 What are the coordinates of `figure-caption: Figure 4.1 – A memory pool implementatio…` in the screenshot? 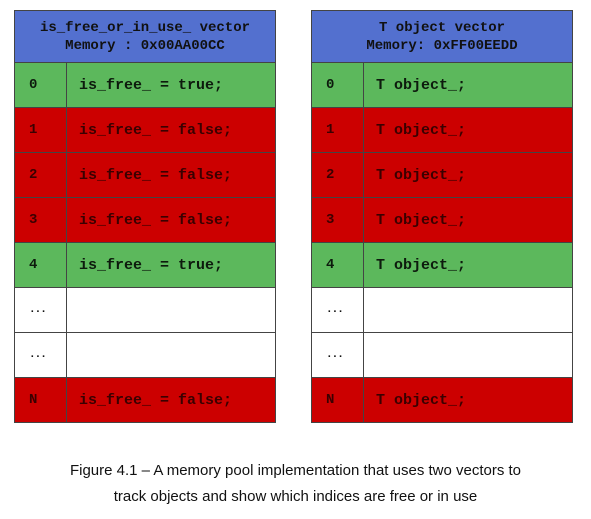 It's located at (295, 484).